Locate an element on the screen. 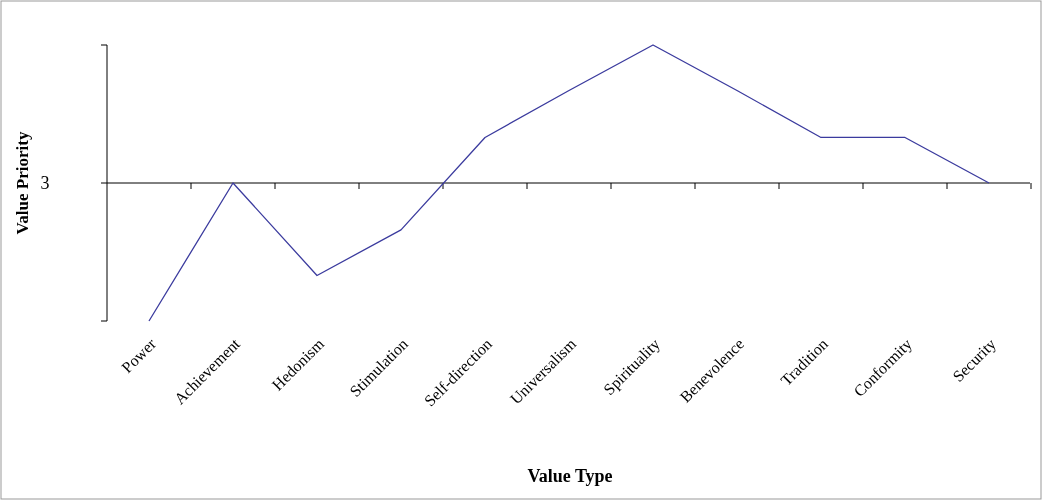 This screenshot has width=1044, height=502. y-axis-title: Value Priority is located at coordinates (22, 183).